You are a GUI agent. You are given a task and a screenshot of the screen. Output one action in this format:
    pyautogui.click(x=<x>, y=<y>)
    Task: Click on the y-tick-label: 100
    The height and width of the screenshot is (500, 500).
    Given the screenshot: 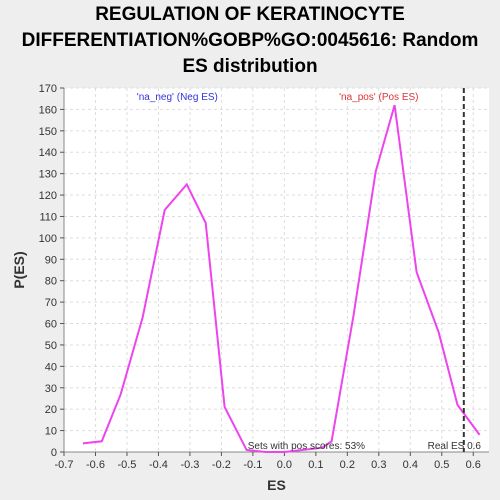 What is the action you would take?
    pyautogui.click(x=48, y=239)
    